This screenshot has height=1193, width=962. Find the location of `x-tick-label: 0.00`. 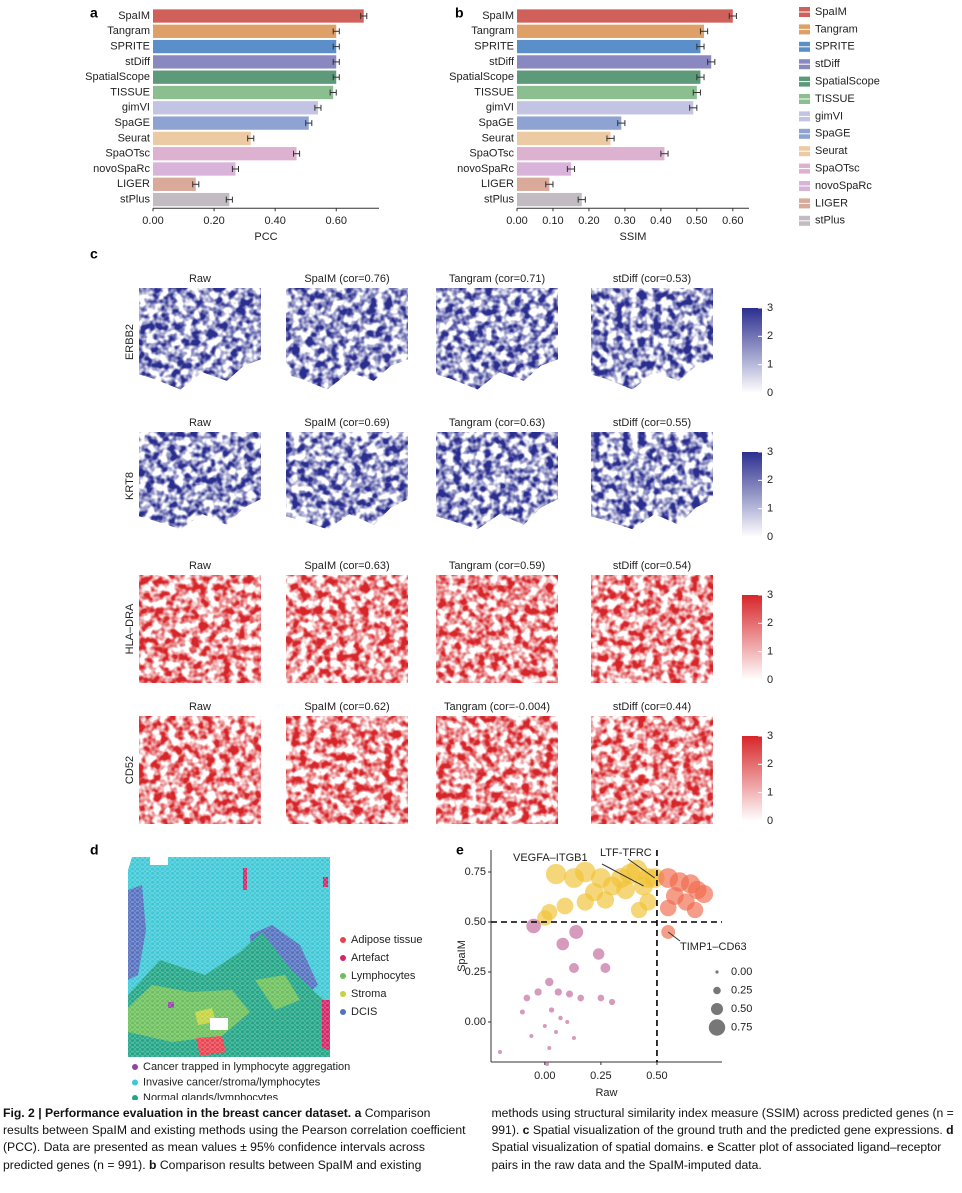

x-tick-label: 0.00 is located at coordinates (516, 221).